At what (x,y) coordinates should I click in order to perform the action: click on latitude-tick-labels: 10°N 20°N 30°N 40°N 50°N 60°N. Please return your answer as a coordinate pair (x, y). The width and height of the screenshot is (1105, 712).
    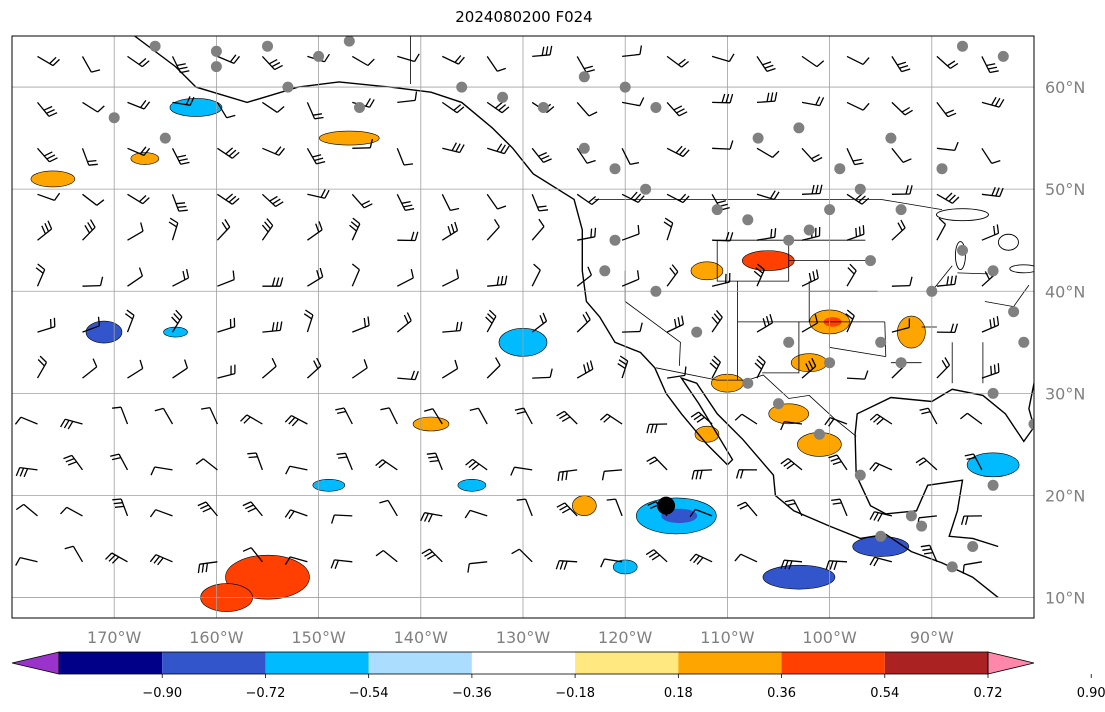
    Looking at the image, I should click on (1065, 343).